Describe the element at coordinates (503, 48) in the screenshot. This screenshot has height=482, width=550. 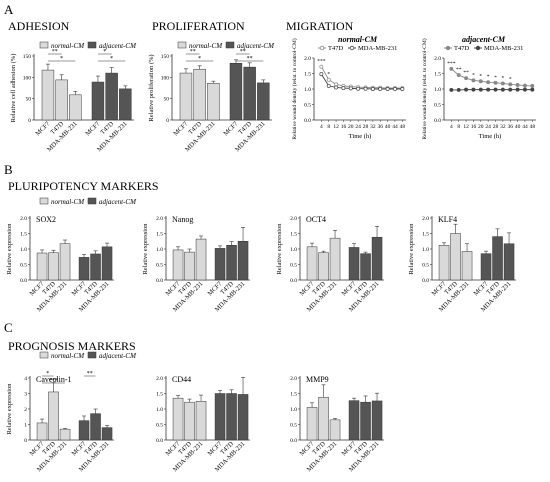
I see `legend-label-mda: MDA-MB-231` at that location.